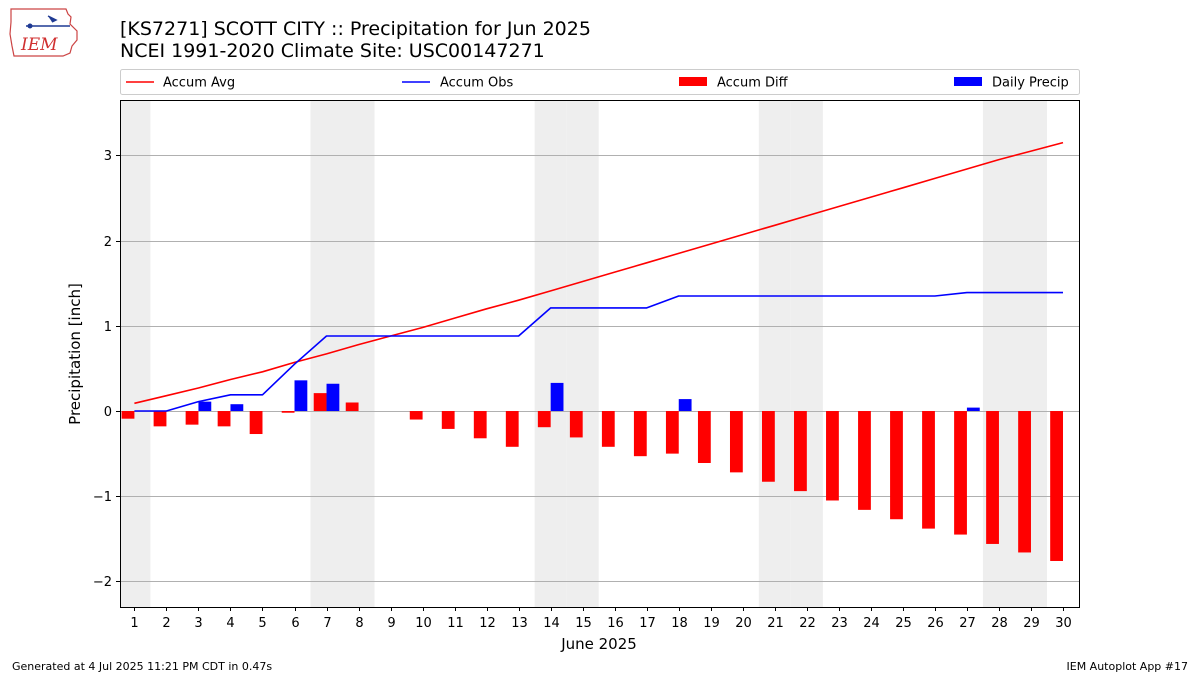 The width and height of the screenshot is (1200, 675). Describe the element at coordinates (476, 83) in the screenshot. I see `legend-label-accum-obs: Accum Obs` at that location.